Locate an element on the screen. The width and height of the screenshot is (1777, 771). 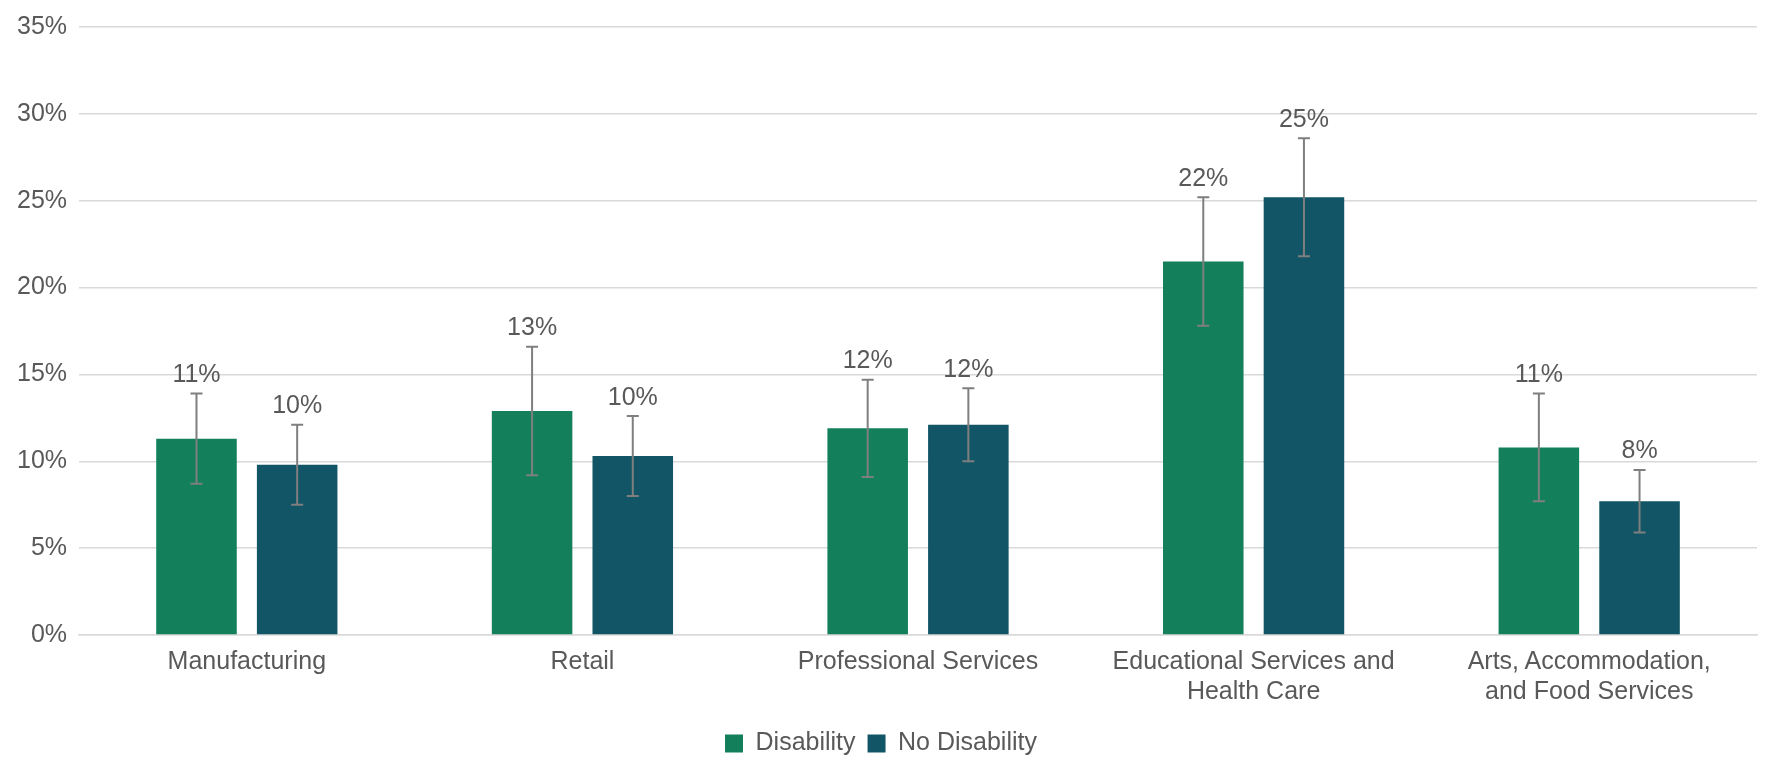
y-tick-label: 35% is located at coordinates (42, 24).